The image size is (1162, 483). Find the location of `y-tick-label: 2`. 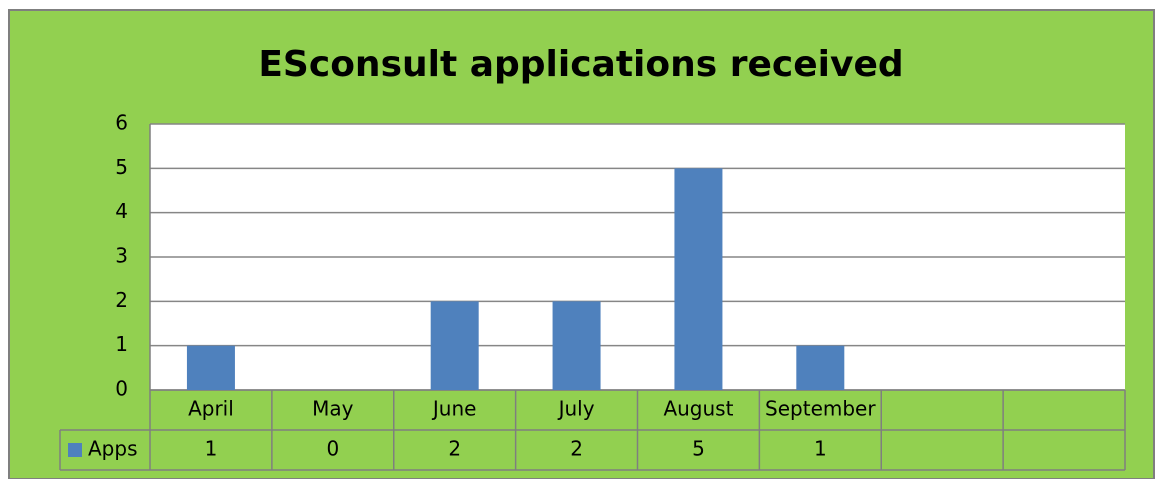

y-tick-label: 2 is located at coordinates (121, 300).